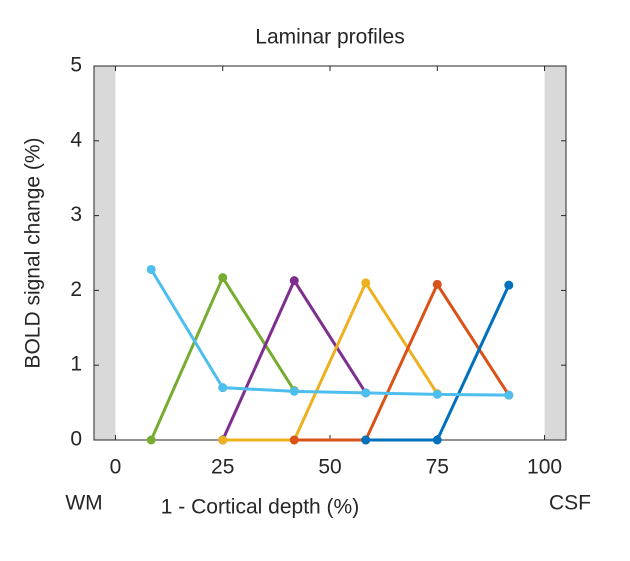 The height and width of the screenshot is (561, 630). Describe the element at coordinates (544, 467) in the screenshot. I see `x-tick-label: 100` at that location.